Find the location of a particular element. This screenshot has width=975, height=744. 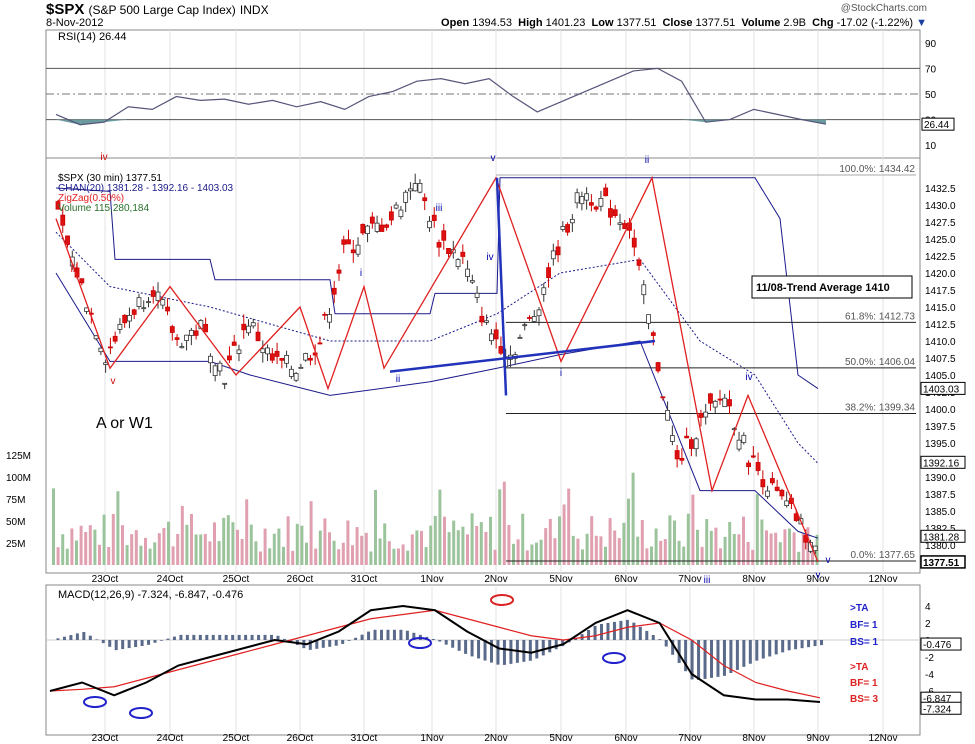

price-y-tick: 1432.5 is located at coordinates (940, 189).